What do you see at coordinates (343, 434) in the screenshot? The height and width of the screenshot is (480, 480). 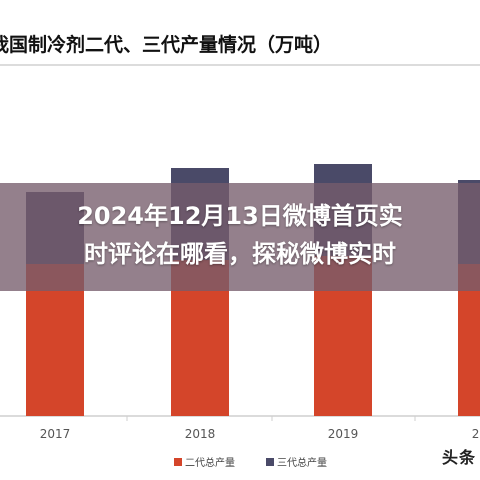 I see `x-tick-label-2019: 2019` at bounding box center [343, 434].